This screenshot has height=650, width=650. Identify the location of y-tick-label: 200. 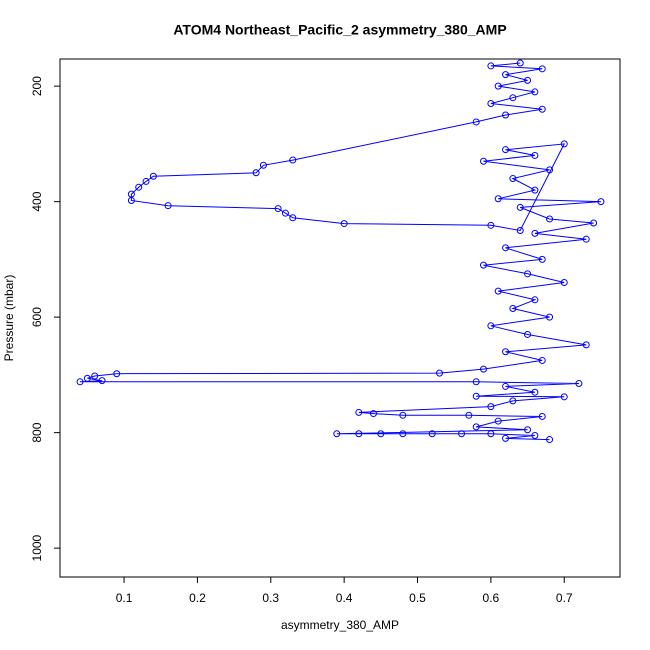
(37, 86).